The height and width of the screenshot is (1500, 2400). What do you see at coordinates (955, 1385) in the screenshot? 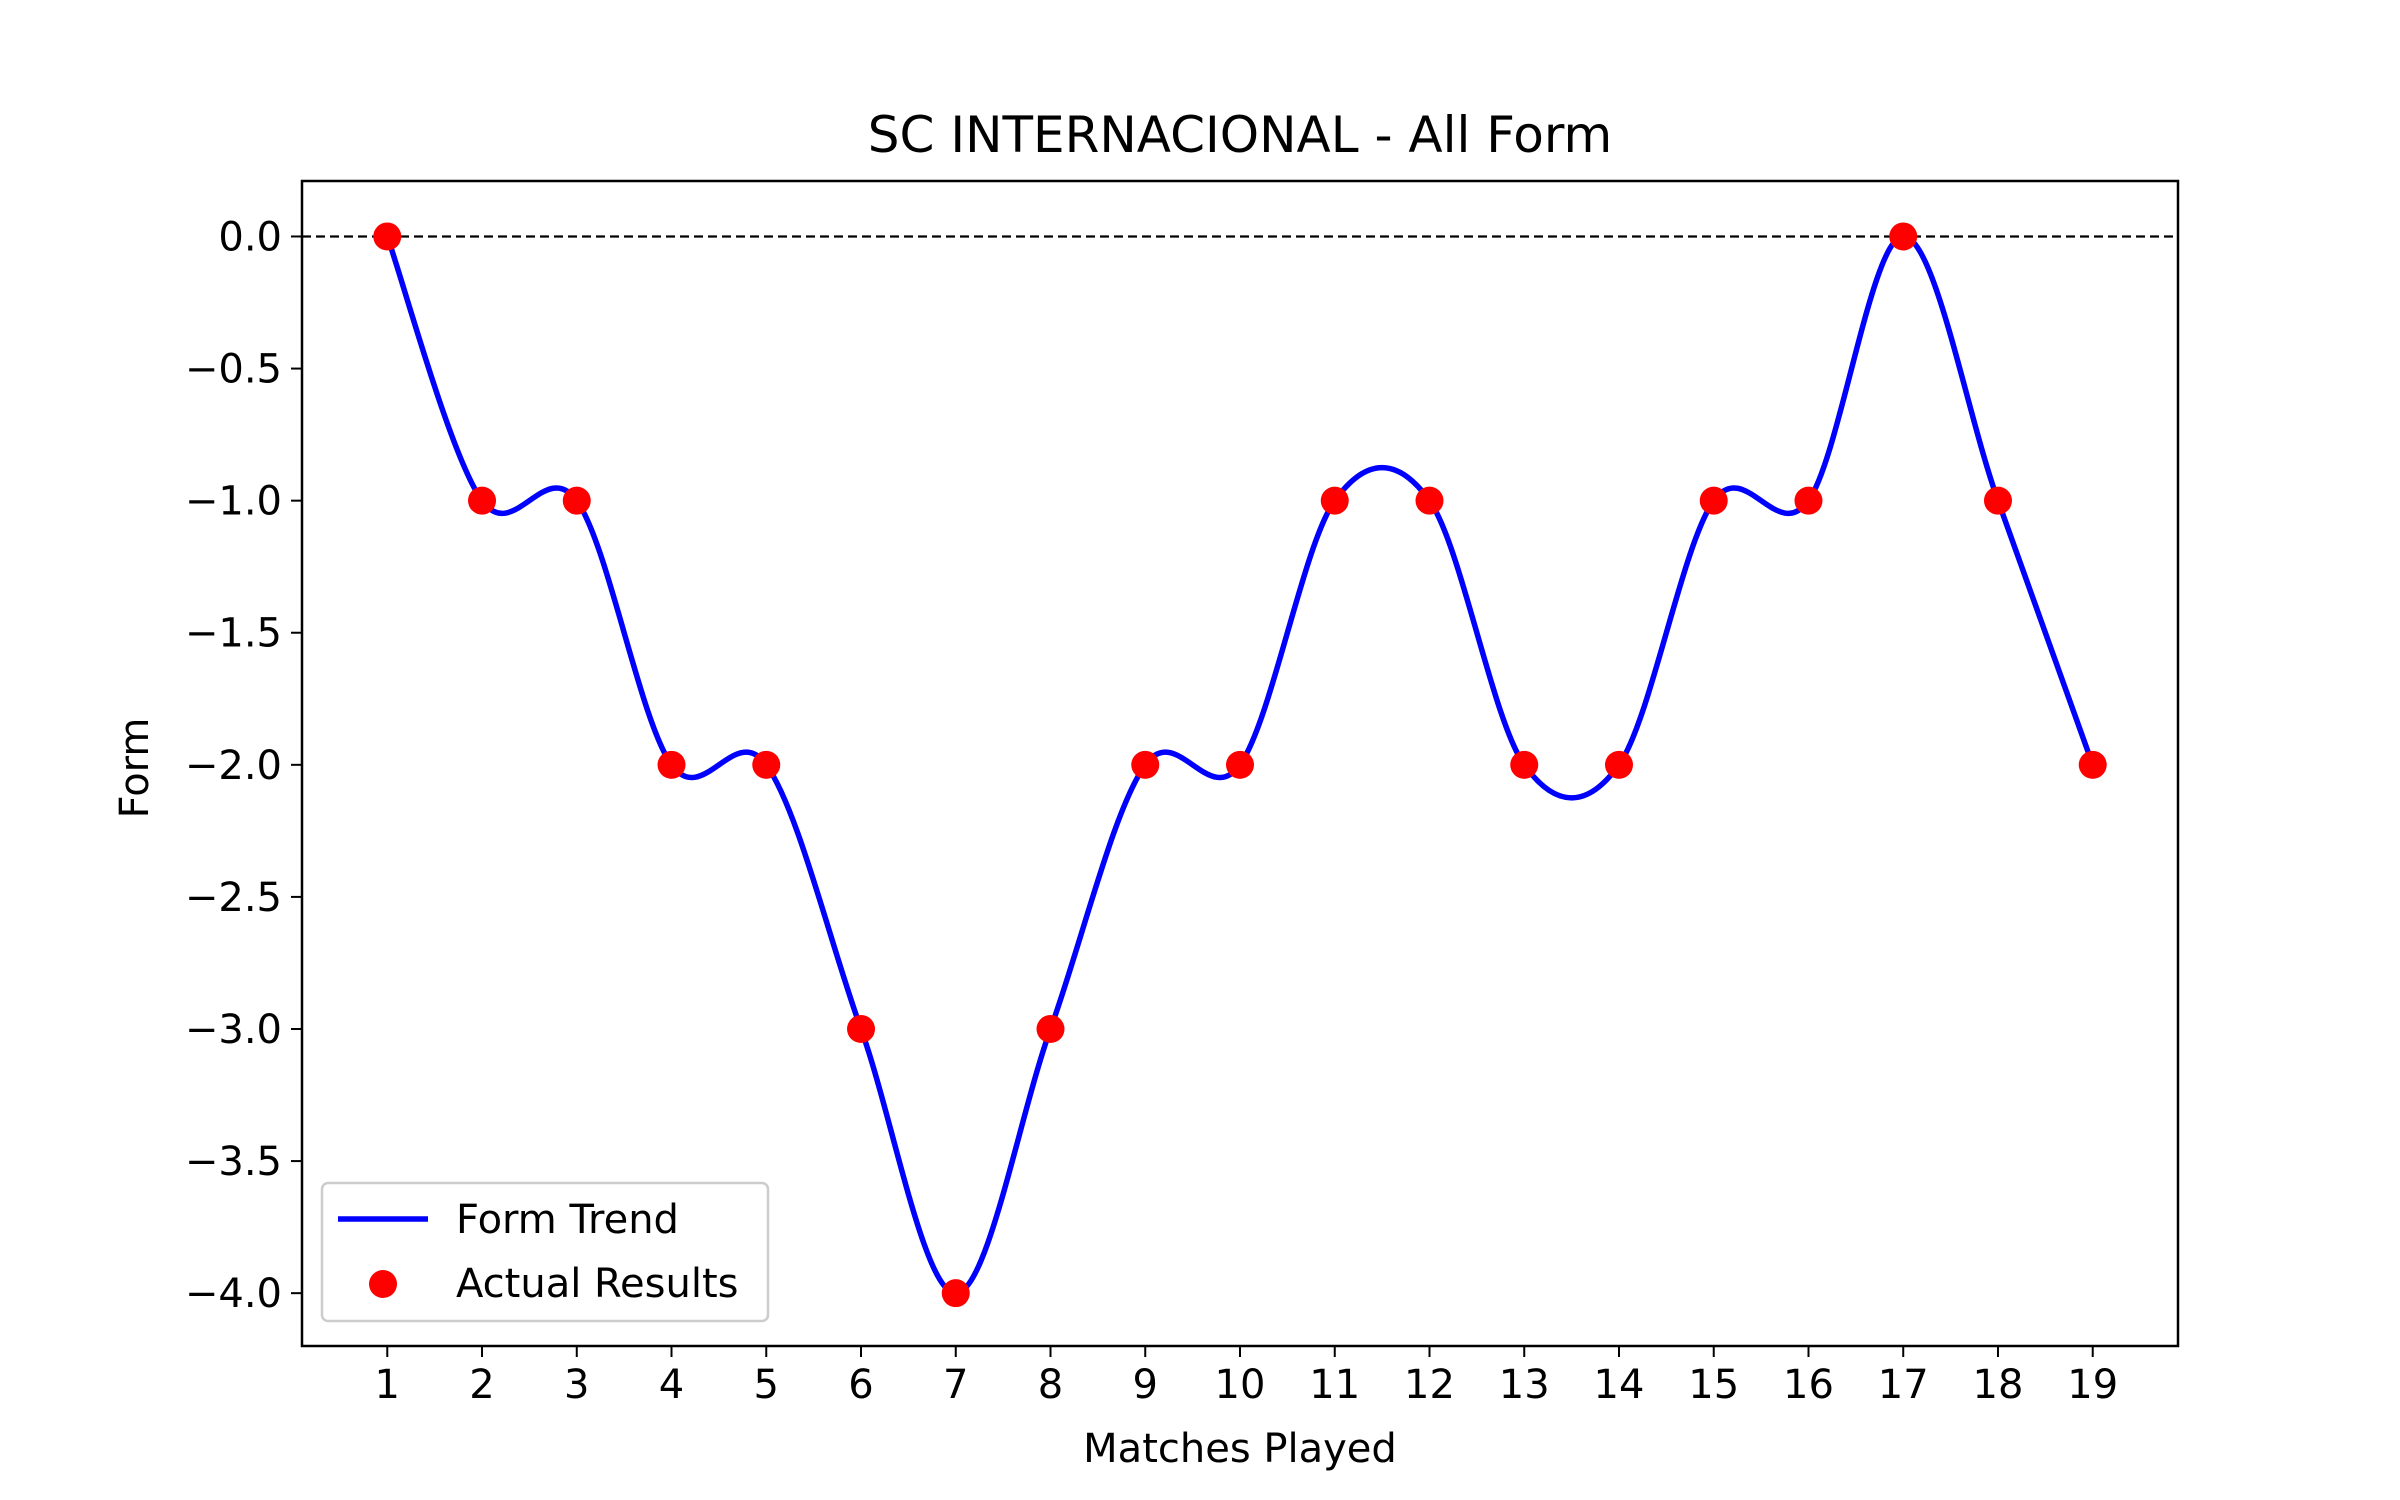
I see `x-tick-label: 7` at bounding box center [955, 1385].